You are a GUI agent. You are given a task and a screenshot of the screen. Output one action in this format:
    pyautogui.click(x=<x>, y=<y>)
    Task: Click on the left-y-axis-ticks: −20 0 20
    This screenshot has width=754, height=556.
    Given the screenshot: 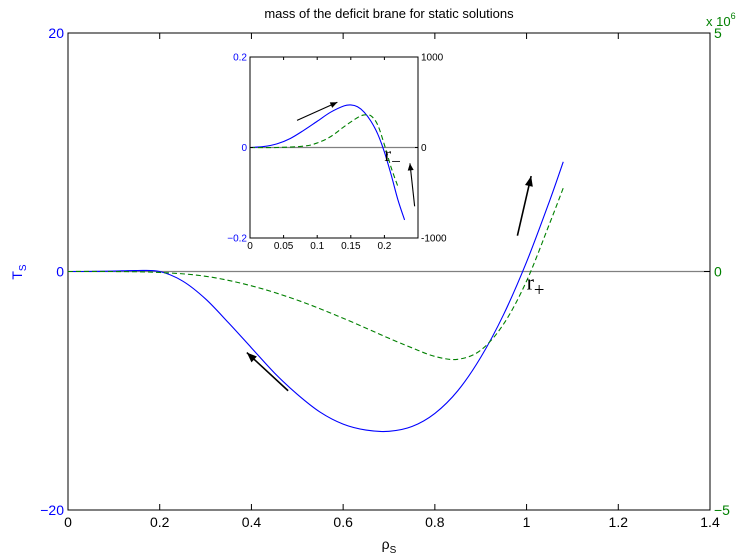 What is the action you would take?
    pyautogui.click(x=57, y=271)
    